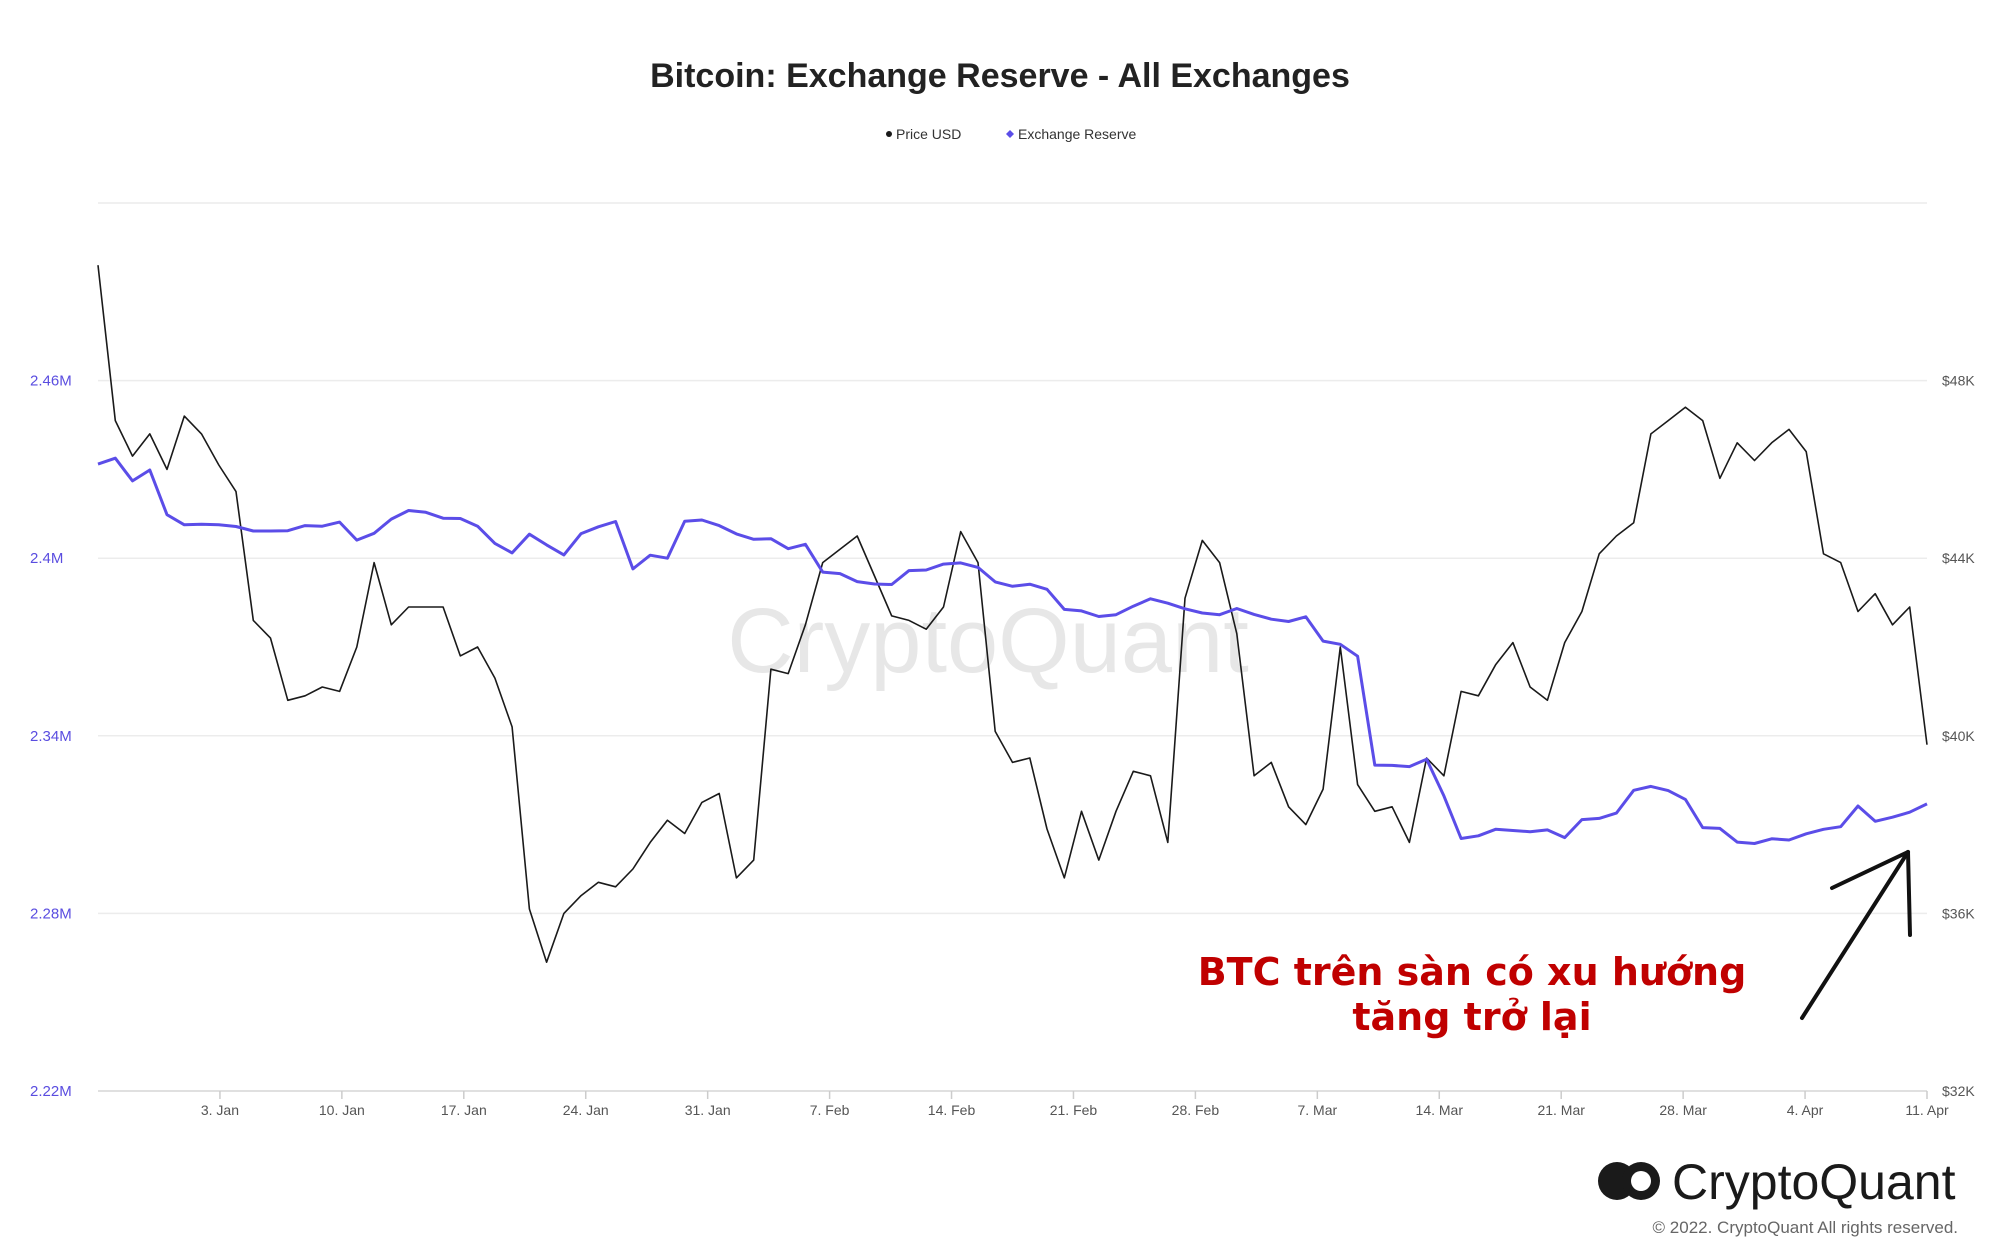 The image size is (2001, 1260). I want to click on y-left-tick-label: 2.4M, so click(46, 558).